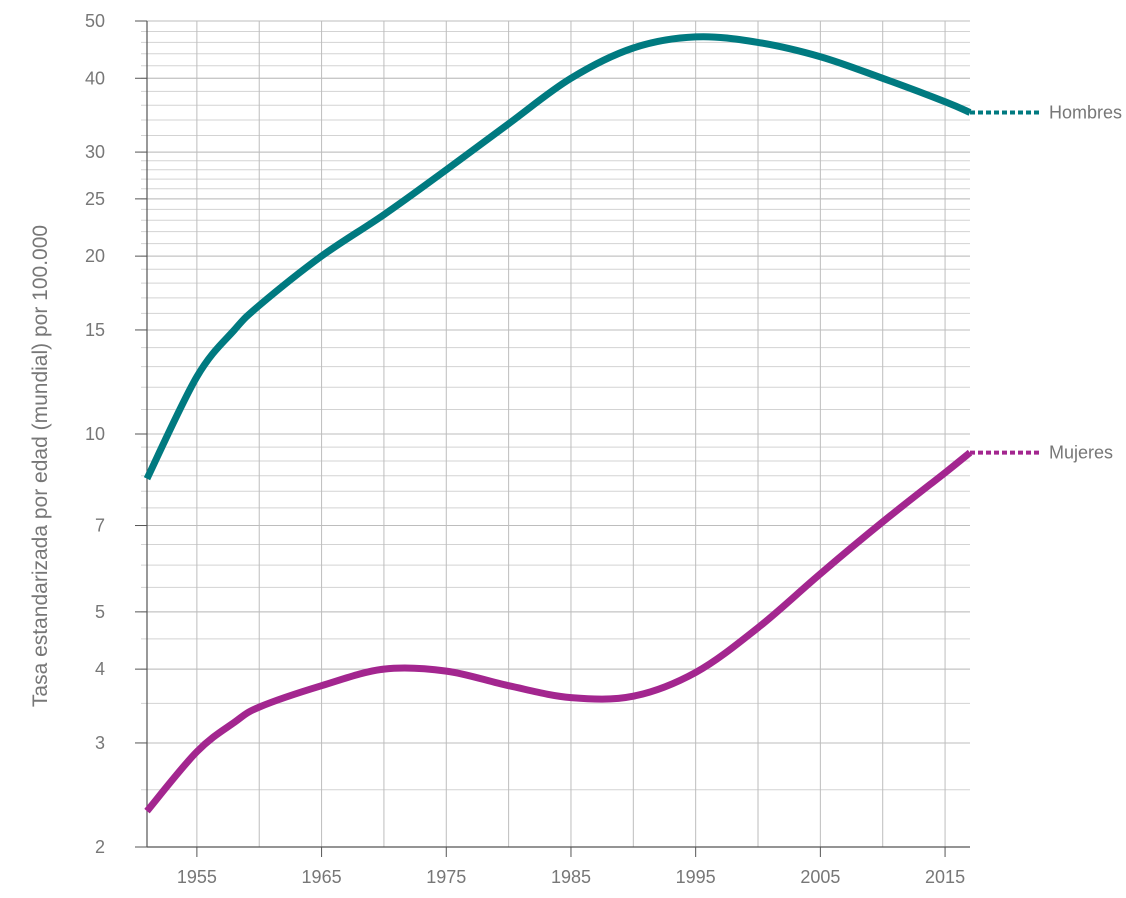 This screenshot has height=898, width=1126. What do you see at coordinates (100, 743) in the screenshot?
I see `y-tick-label: 3` at bounding box center [100, 743].